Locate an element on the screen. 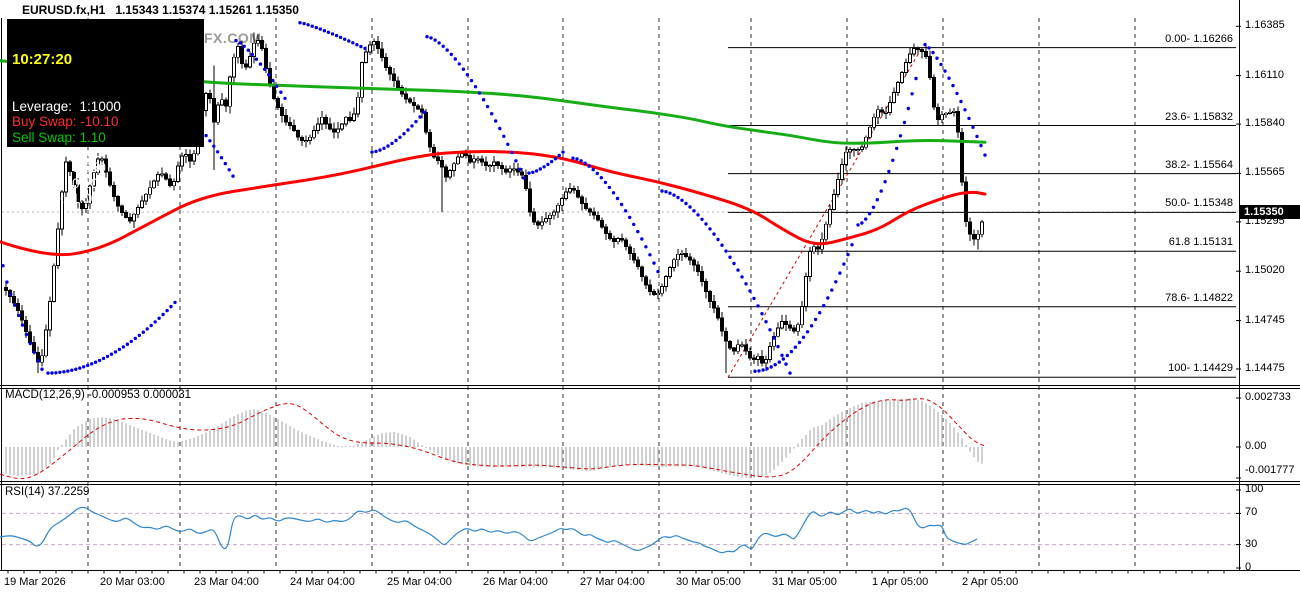 The image size is (1300, 600). price-axis-tick: 1.14745 is located at coordinates (1265, 320).